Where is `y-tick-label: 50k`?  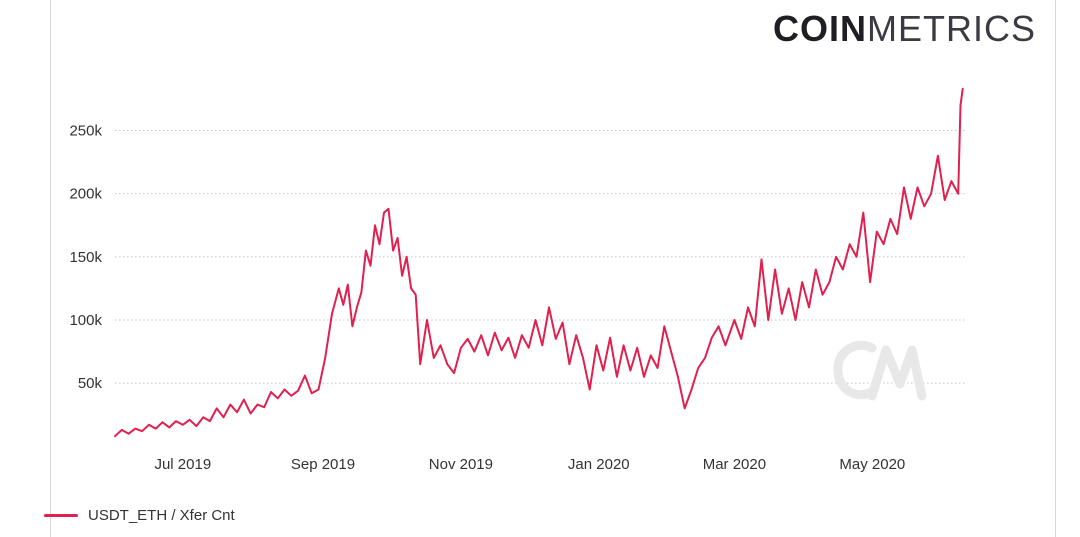
y-tick-label: 50k is located at coordinates (90, 383).